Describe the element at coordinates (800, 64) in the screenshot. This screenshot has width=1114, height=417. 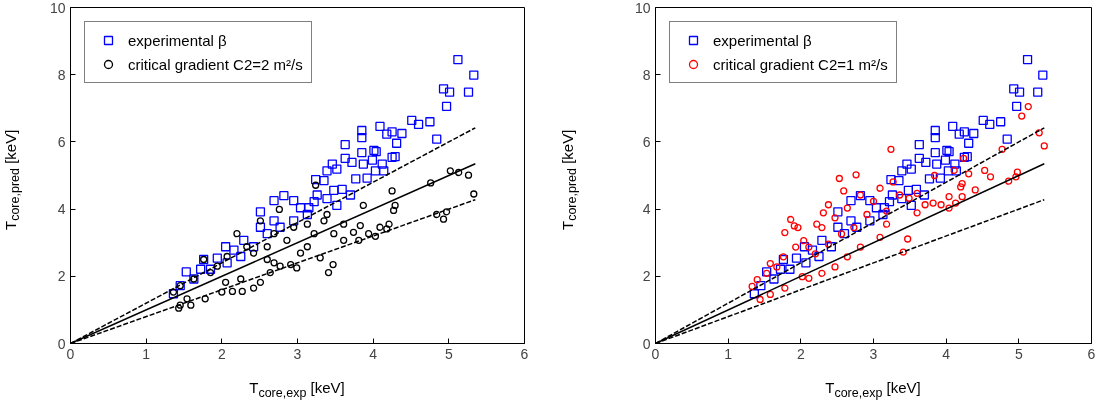
I see `legend-label: critical gradient C2=1 m²/s` at that location.